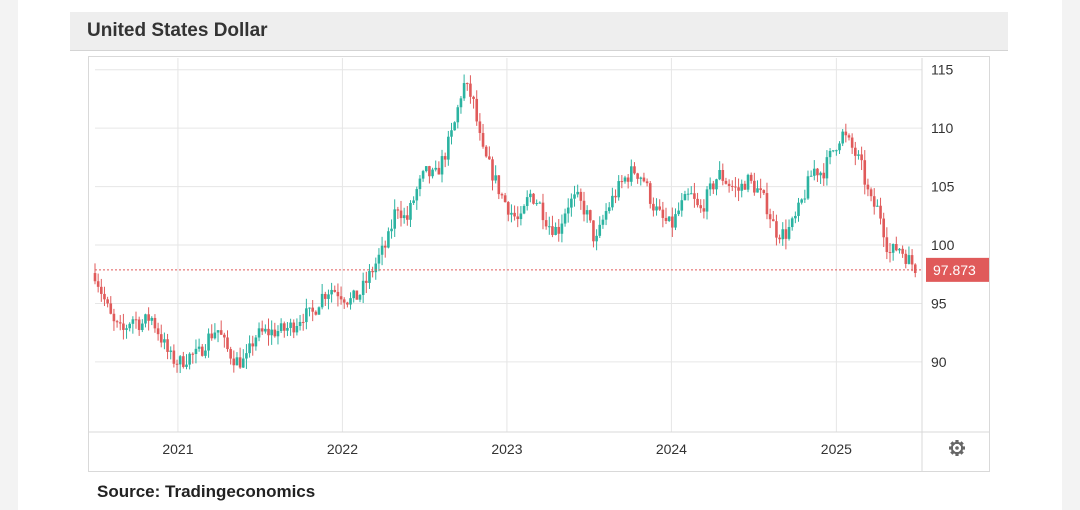 The image size is (1080, 510). I want to click on y-axis: 90 95 100 105 110 115, so click(943, 216).